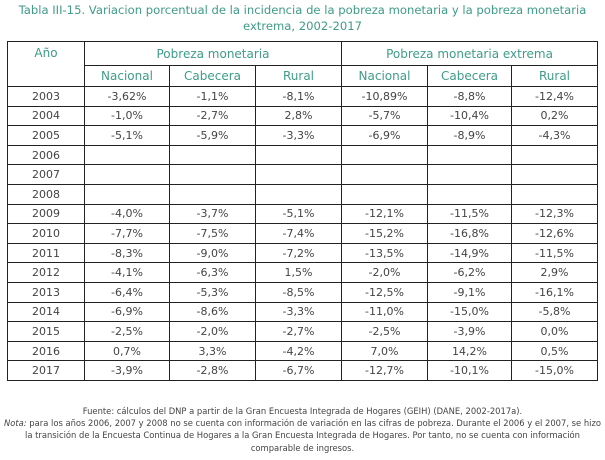 The image size is (605, 460). Describe the element at coordinates (212, 312) in the screenshot. I see `value-cell: -8,6%` at that location.